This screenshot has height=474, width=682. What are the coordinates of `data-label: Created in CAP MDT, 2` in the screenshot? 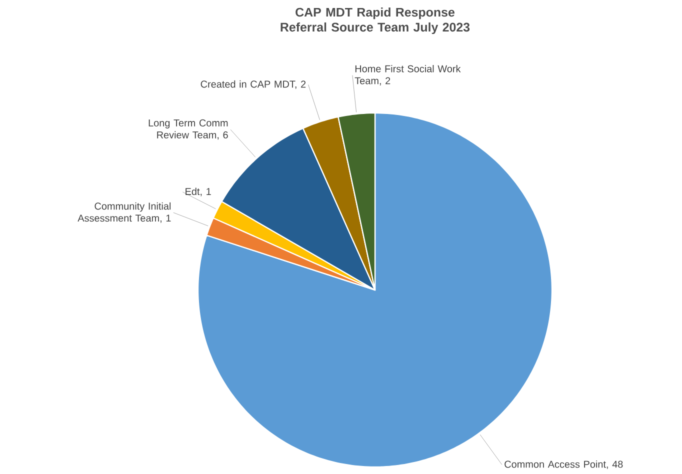 It's located at (253, 84).